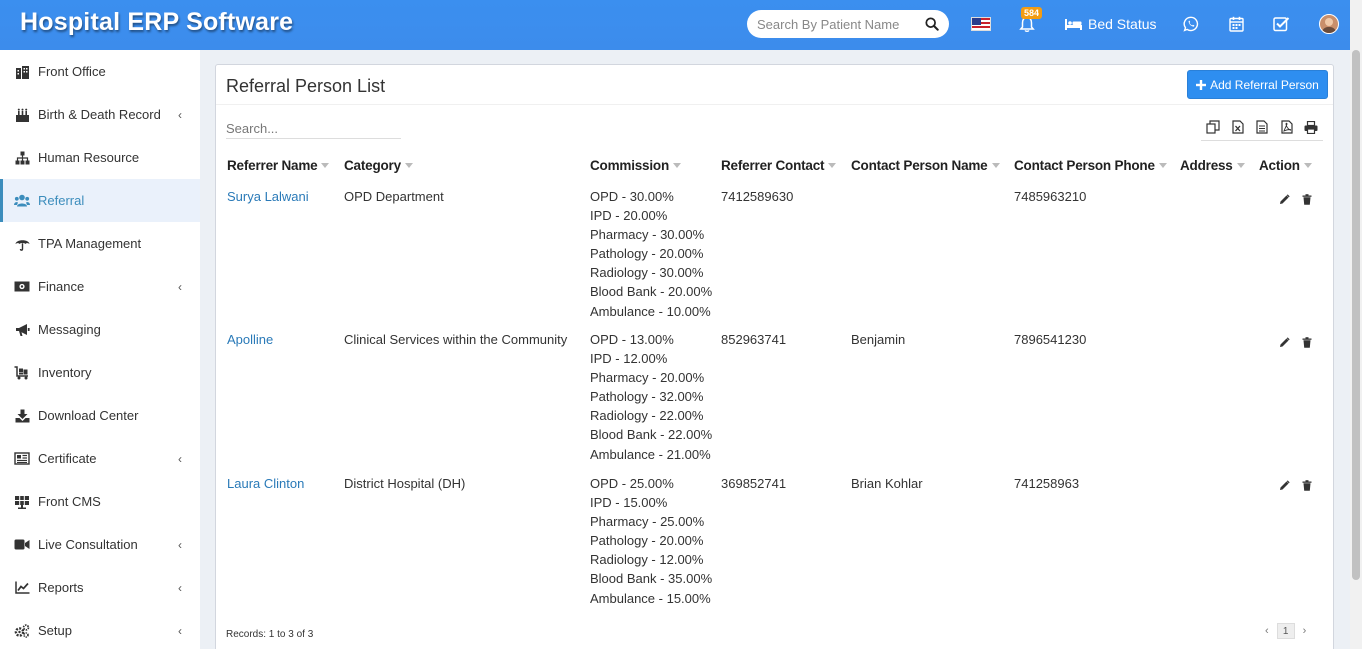 This screenshot has width=1362, height=649. What do you see at coordinates (100, 372) in the screenshot?
I see `sidebar-item-inventory: Inventory` at bounding box center [100, 372].